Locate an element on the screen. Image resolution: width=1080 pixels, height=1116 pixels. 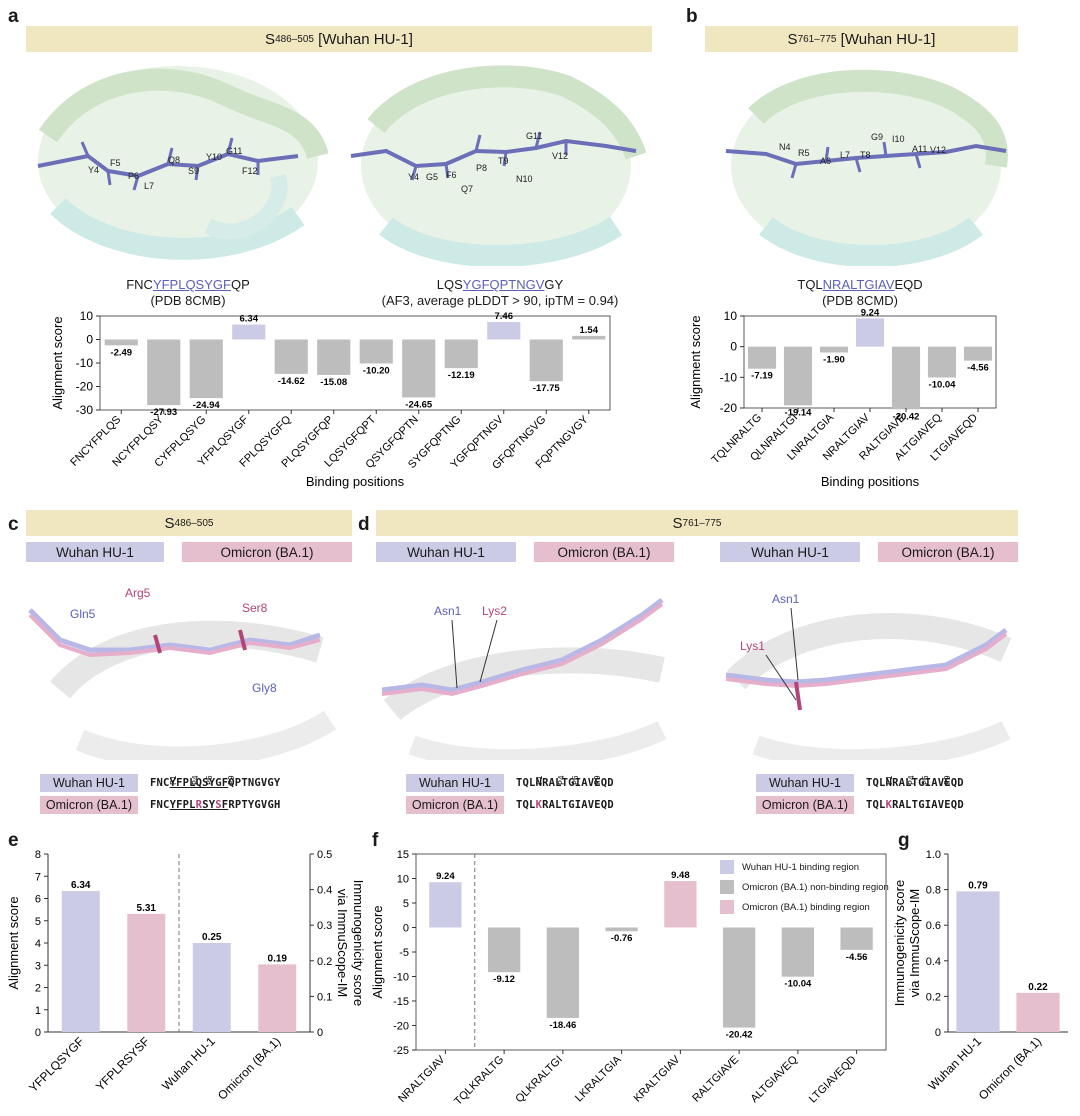
c-seq-o-core: YFPLRSYSF is located at coordinates (199, 805).